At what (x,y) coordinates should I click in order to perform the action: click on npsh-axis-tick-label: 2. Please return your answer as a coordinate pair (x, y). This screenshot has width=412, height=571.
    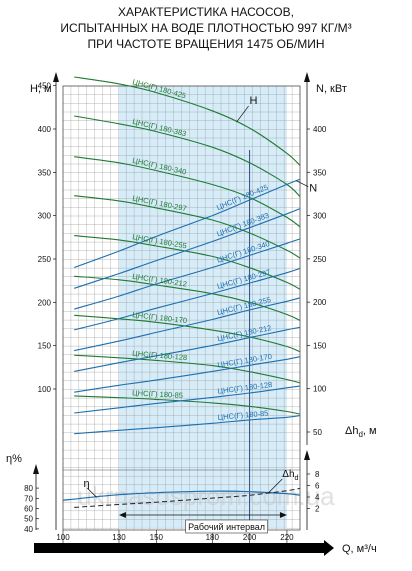
    Looking at the image, I should click on (317, 509).